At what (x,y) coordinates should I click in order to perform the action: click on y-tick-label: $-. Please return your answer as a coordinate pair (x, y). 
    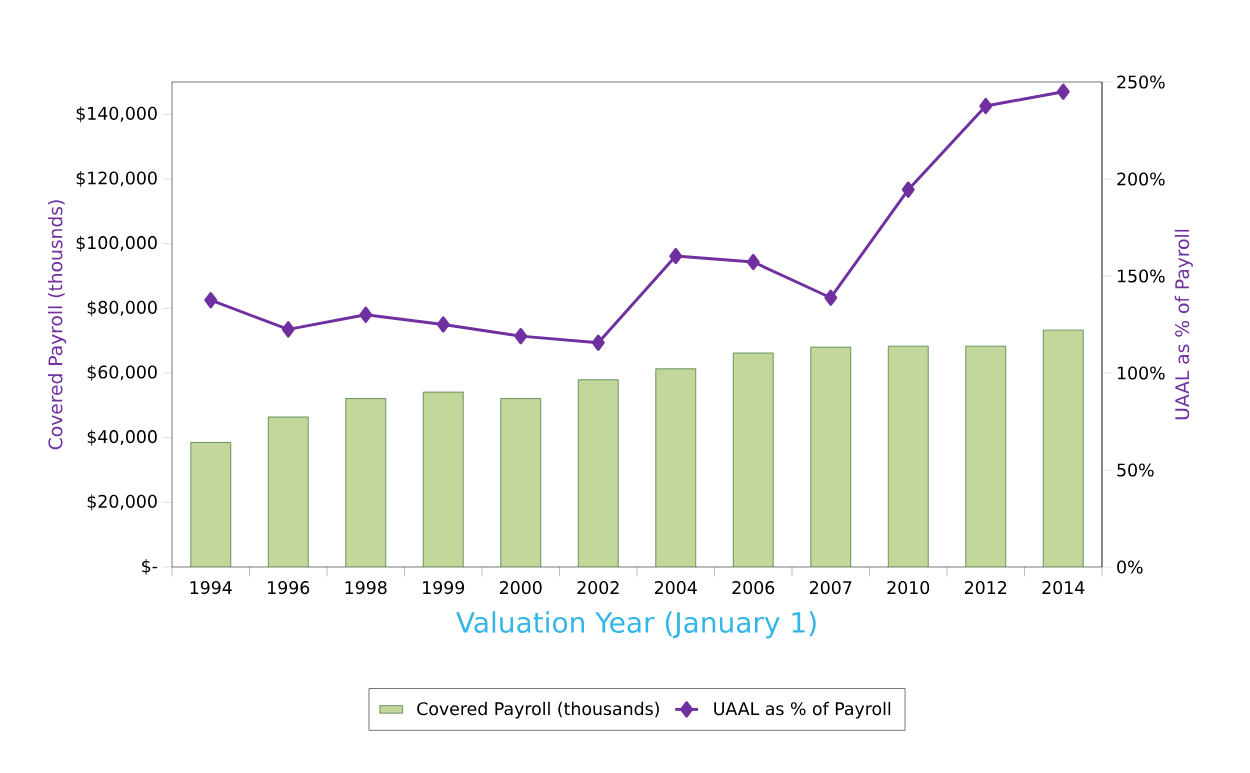
    Looking at the image, I should click on (150, 567).